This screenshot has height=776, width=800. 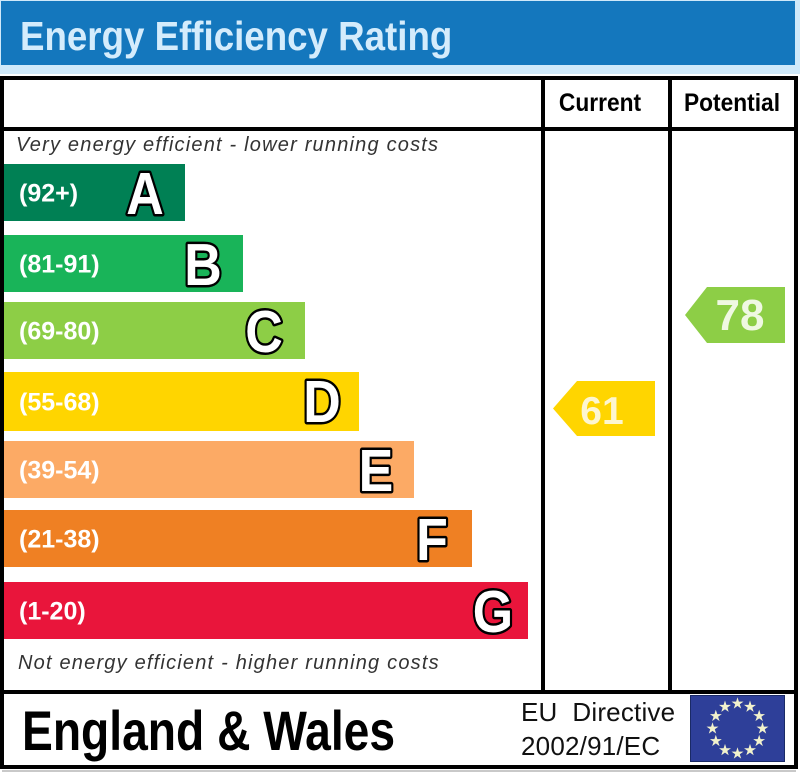 What do you see at coordinates (322, 402) in the screenshot?
I see `svg-text: D` at bounding box center [322, 402].